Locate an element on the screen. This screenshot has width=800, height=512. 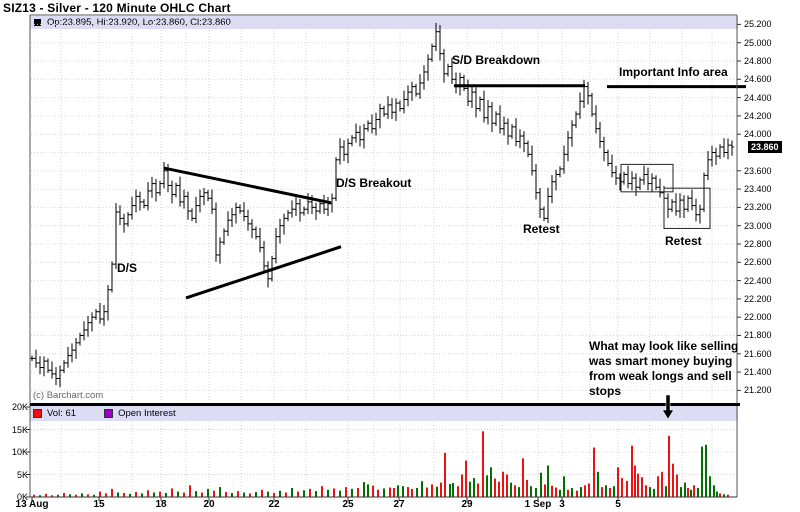
pane-divider is located at coordinates (385, 404).